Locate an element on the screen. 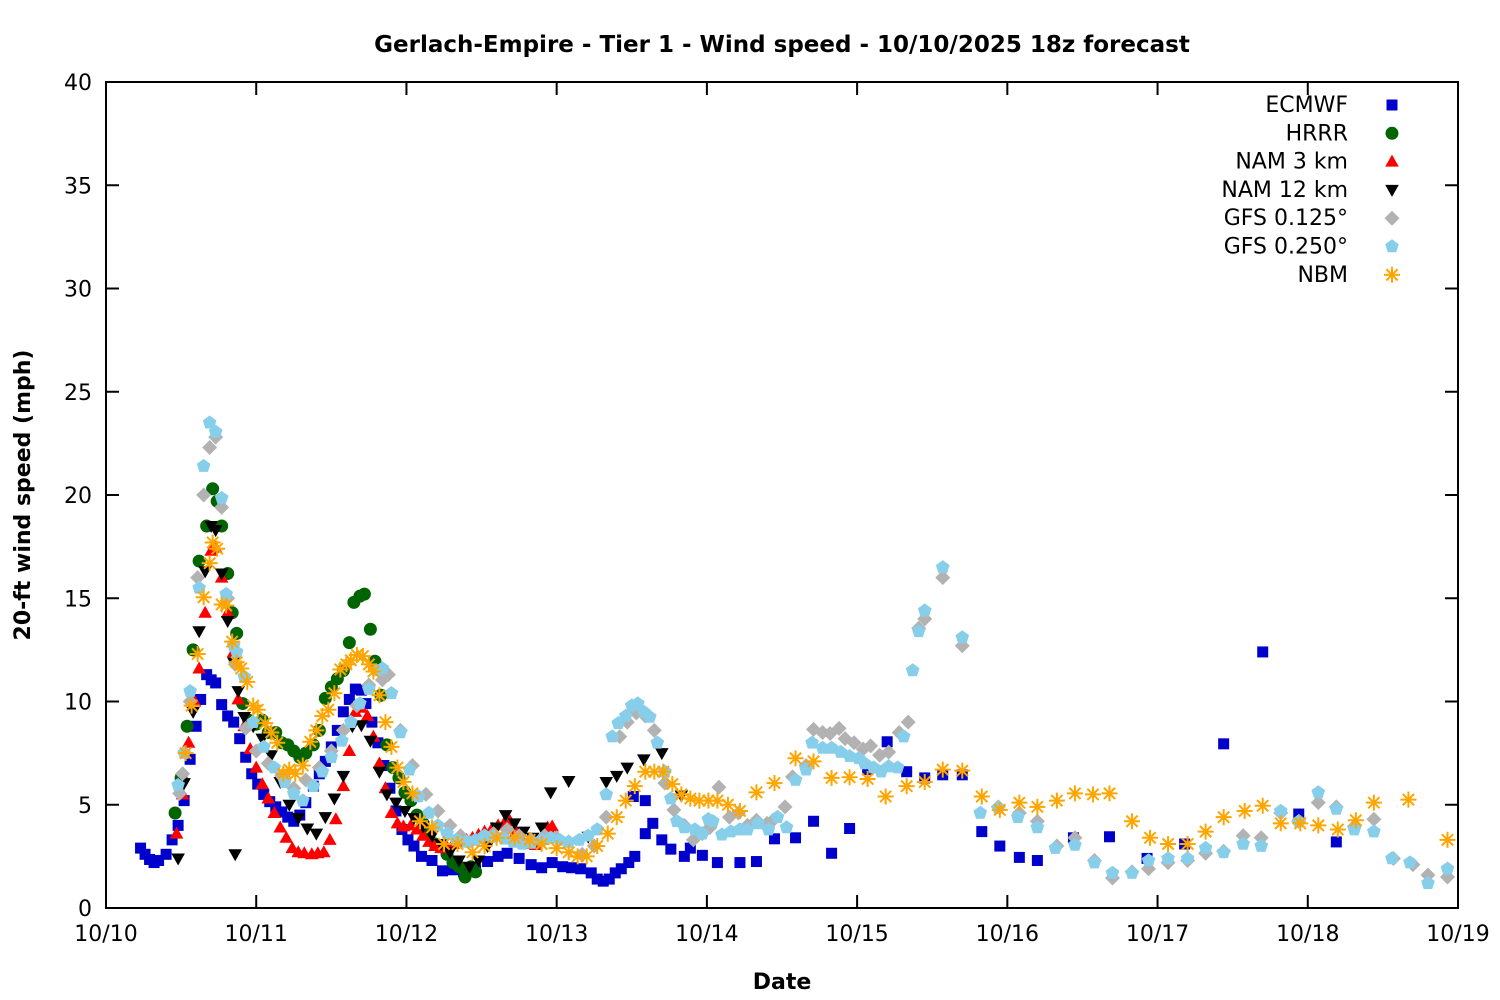  y-tick-label: 30 is located at coordinates (78, 290).